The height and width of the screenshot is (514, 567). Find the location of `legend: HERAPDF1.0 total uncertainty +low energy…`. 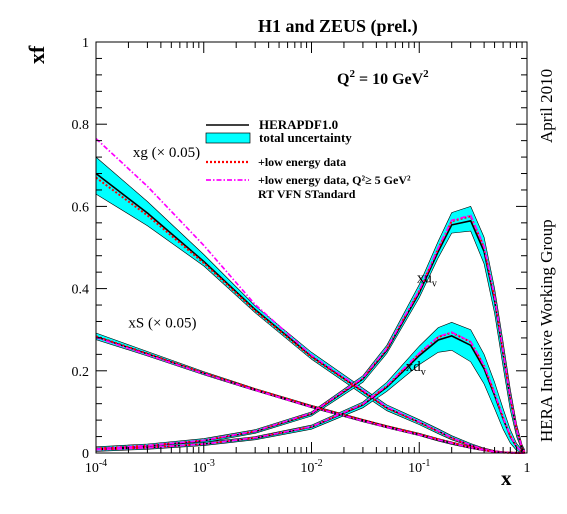

legend: HERAPDF1.0 total uncertainty +low energy… is located at coordinates (308, 159).